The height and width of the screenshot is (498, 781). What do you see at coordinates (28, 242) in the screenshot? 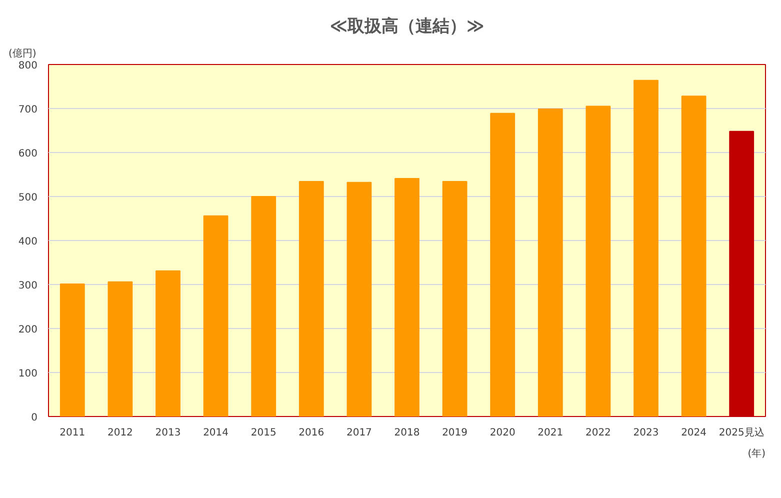
I see `y-tick-label: 400` at bounding box center [28, 242].